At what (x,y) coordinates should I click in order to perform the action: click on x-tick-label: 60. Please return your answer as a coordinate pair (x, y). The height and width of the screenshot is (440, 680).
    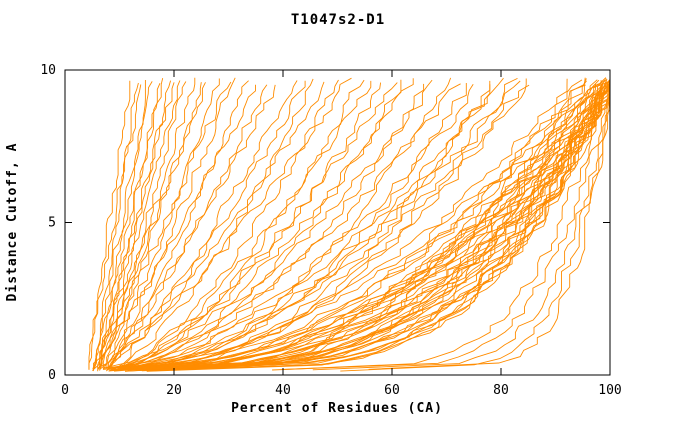
    Looking at the image, I should click on (392, 390).